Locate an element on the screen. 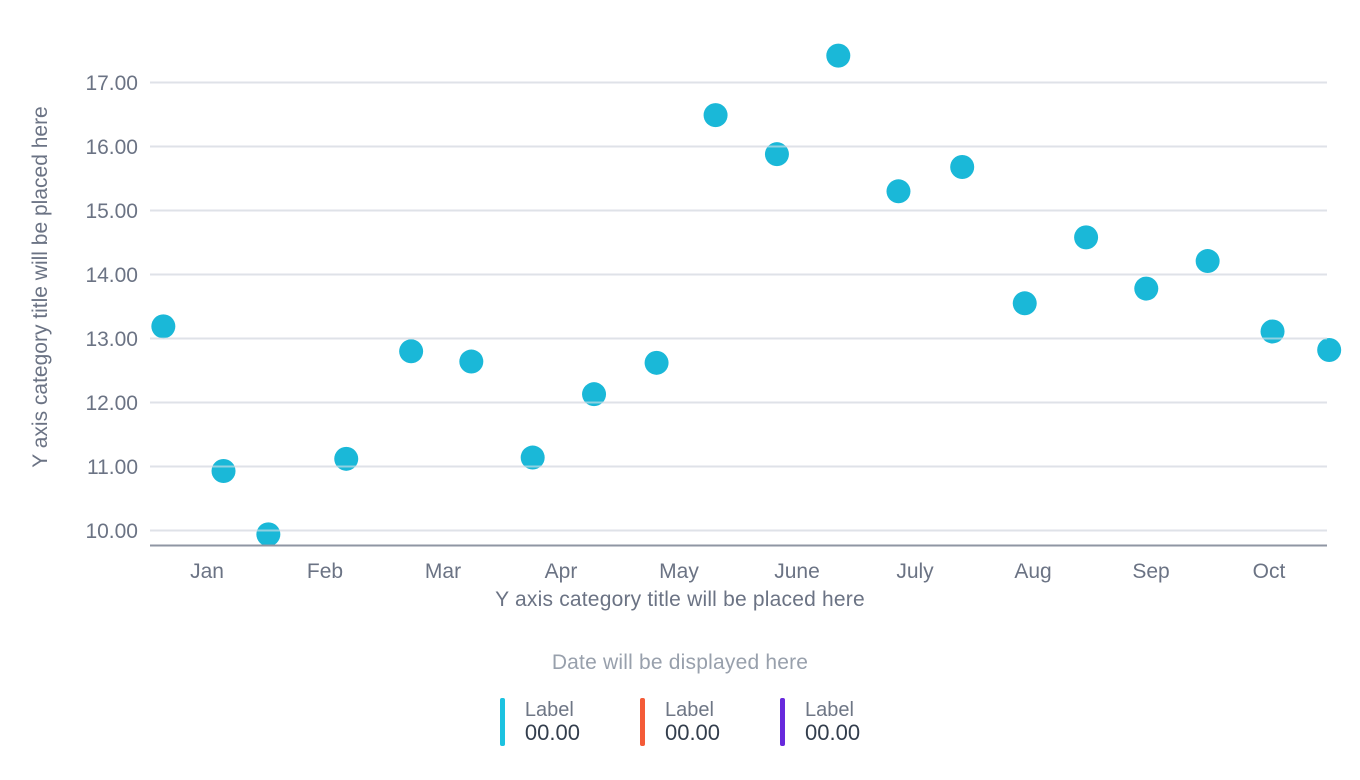 This screenshot has width=1360, height=780. y-tick-label: 11.00 is located at coordinates (112, 467).